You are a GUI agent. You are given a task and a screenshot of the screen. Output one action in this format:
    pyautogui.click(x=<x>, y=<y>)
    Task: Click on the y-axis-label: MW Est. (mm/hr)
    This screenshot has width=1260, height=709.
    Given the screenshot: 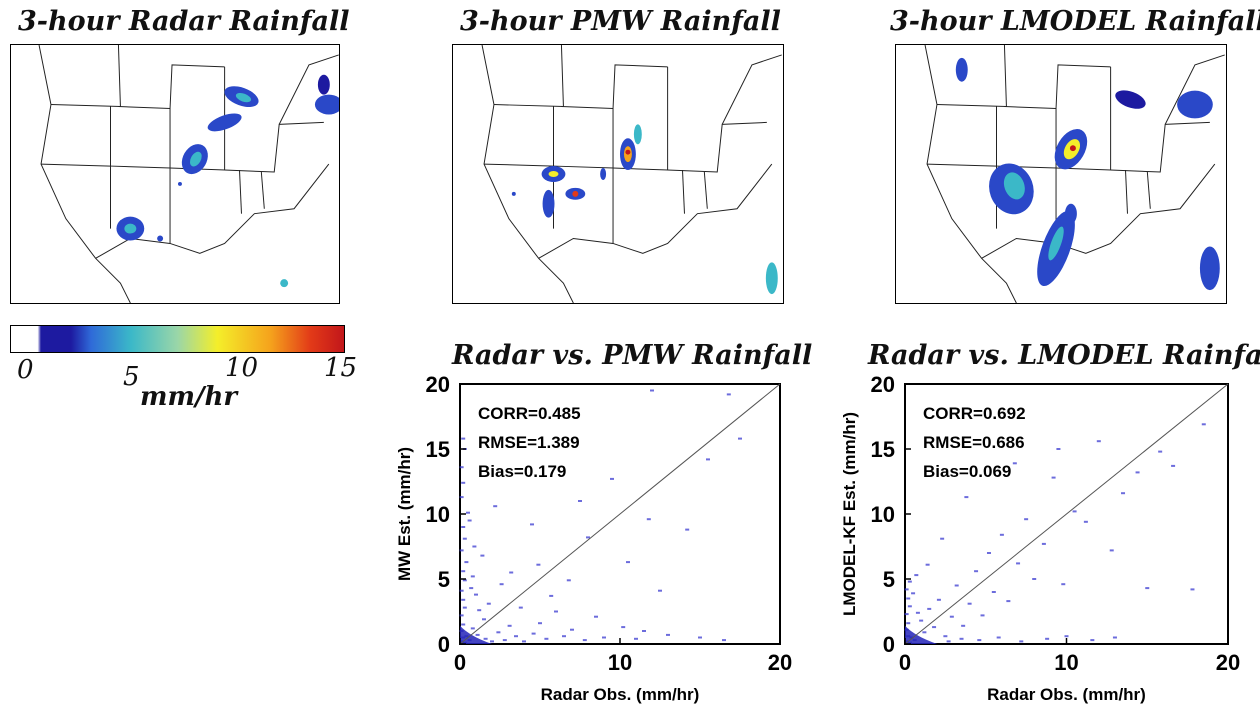 What is the action you would take?
    pyautogui.click(x=404, y=514)
    